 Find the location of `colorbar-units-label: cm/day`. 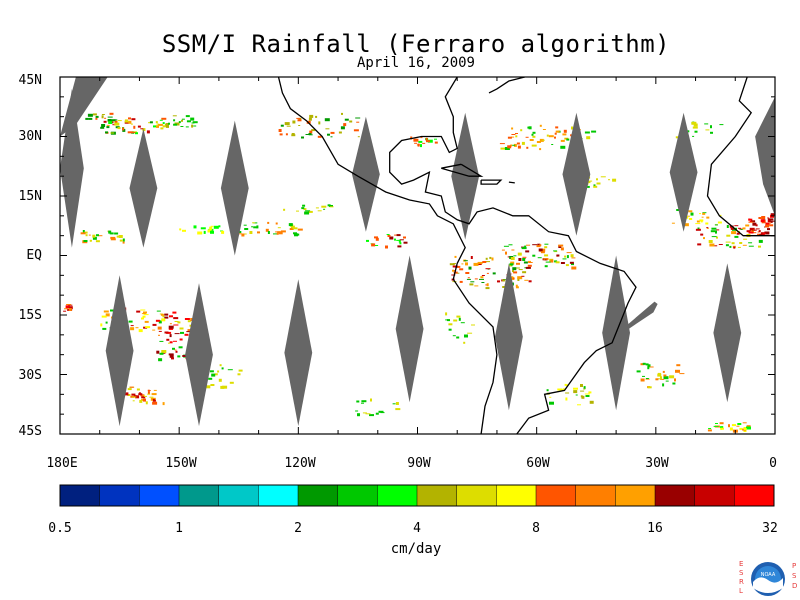

colorbar-units-label: cm/day is located at coordinates (416, 549).